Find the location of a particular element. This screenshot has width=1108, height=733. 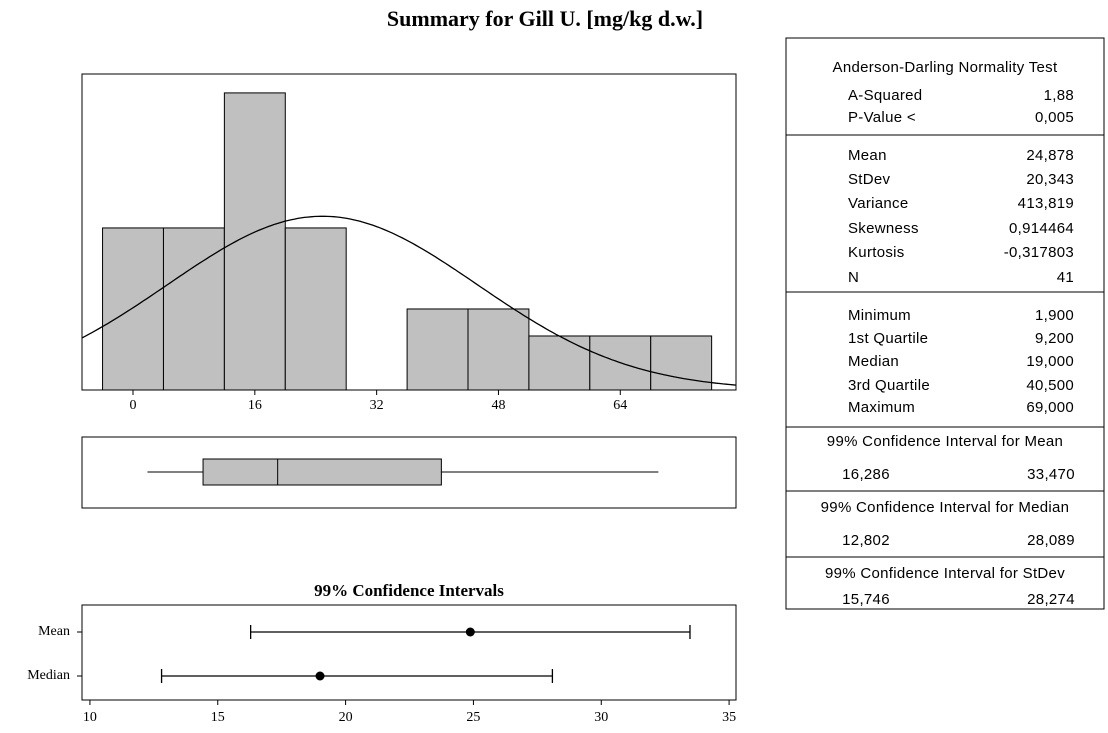

stat-label: N is located at coordinates (853, 277).